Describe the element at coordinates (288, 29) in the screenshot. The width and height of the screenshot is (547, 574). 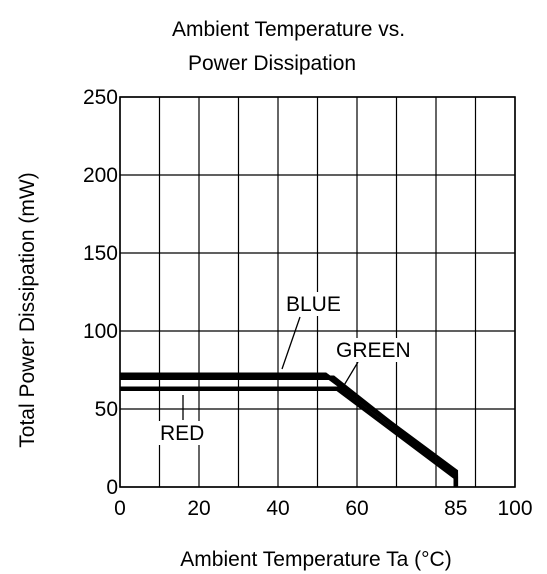
I see `chart-title-line-1: Ambient Temperature vs.` at that location.